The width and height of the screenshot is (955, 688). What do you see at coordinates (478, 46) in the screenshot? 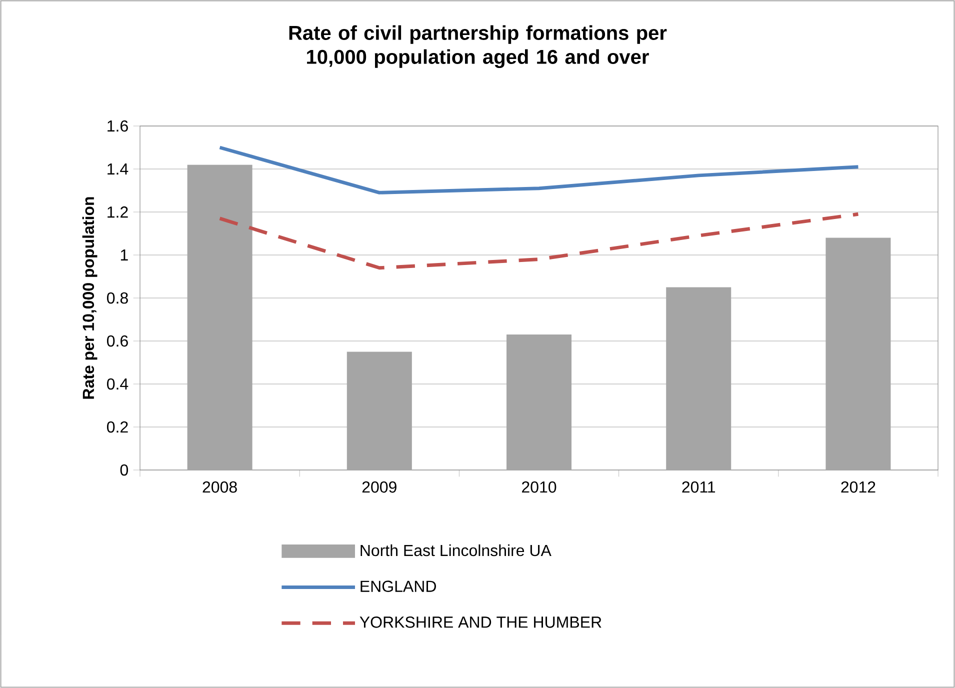
I see `chart-title: Rate of civil partnership formations per 10,000 population aged 16 and over` at bounding box center [478, 46].